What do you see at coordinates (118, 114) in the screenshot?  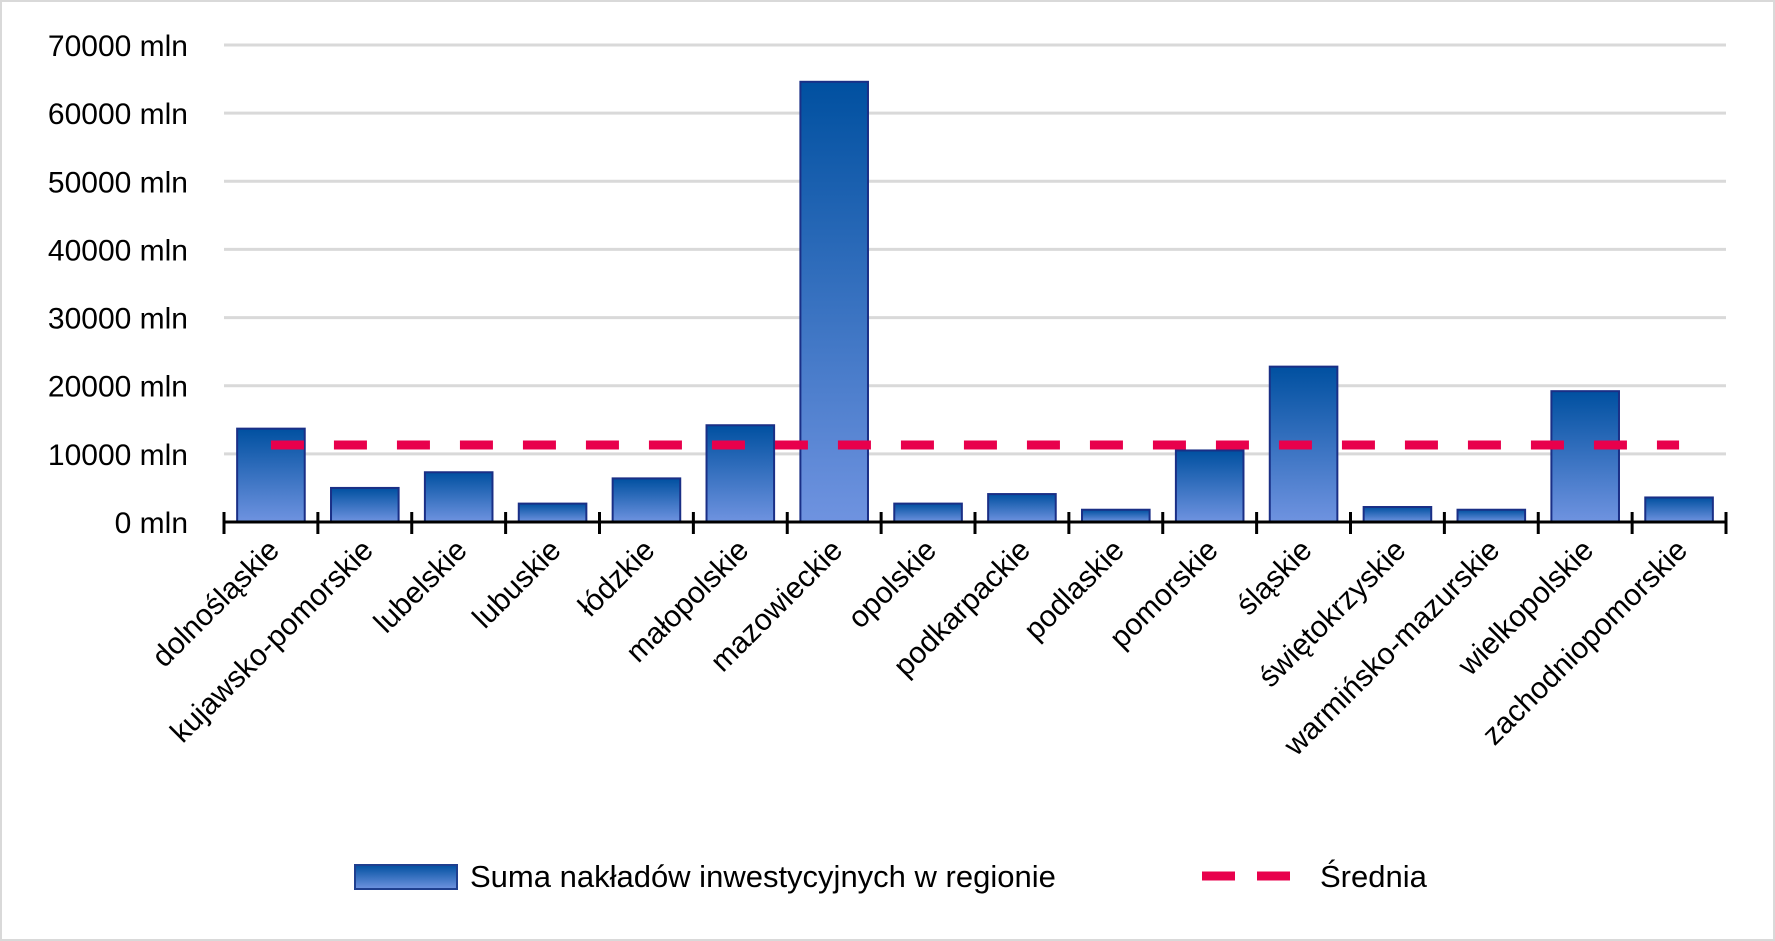 I see `y-tick-label: 60000 mln` at bounding box center [118, 114].